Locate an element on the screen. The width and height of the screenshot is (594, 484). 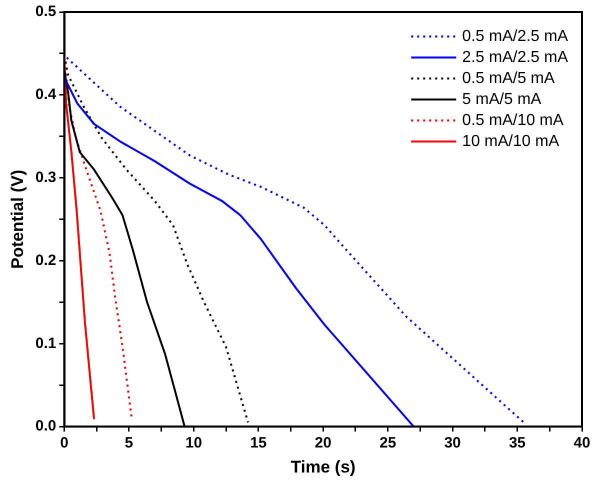
legend-label: 10 mA/10 mA is located at coordinates (511, 141).